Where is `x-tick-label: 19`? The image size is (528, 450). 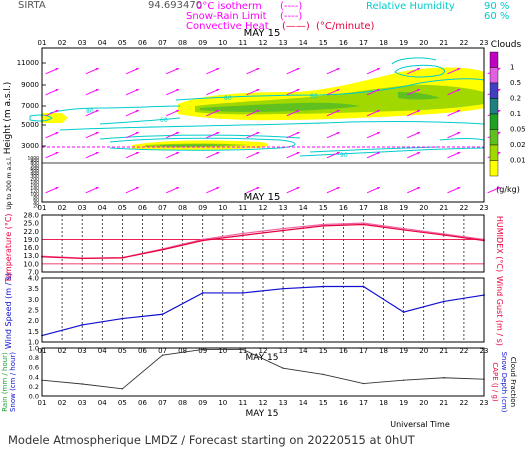
x-tick-label: 19 is located at coordinates (403, 403).